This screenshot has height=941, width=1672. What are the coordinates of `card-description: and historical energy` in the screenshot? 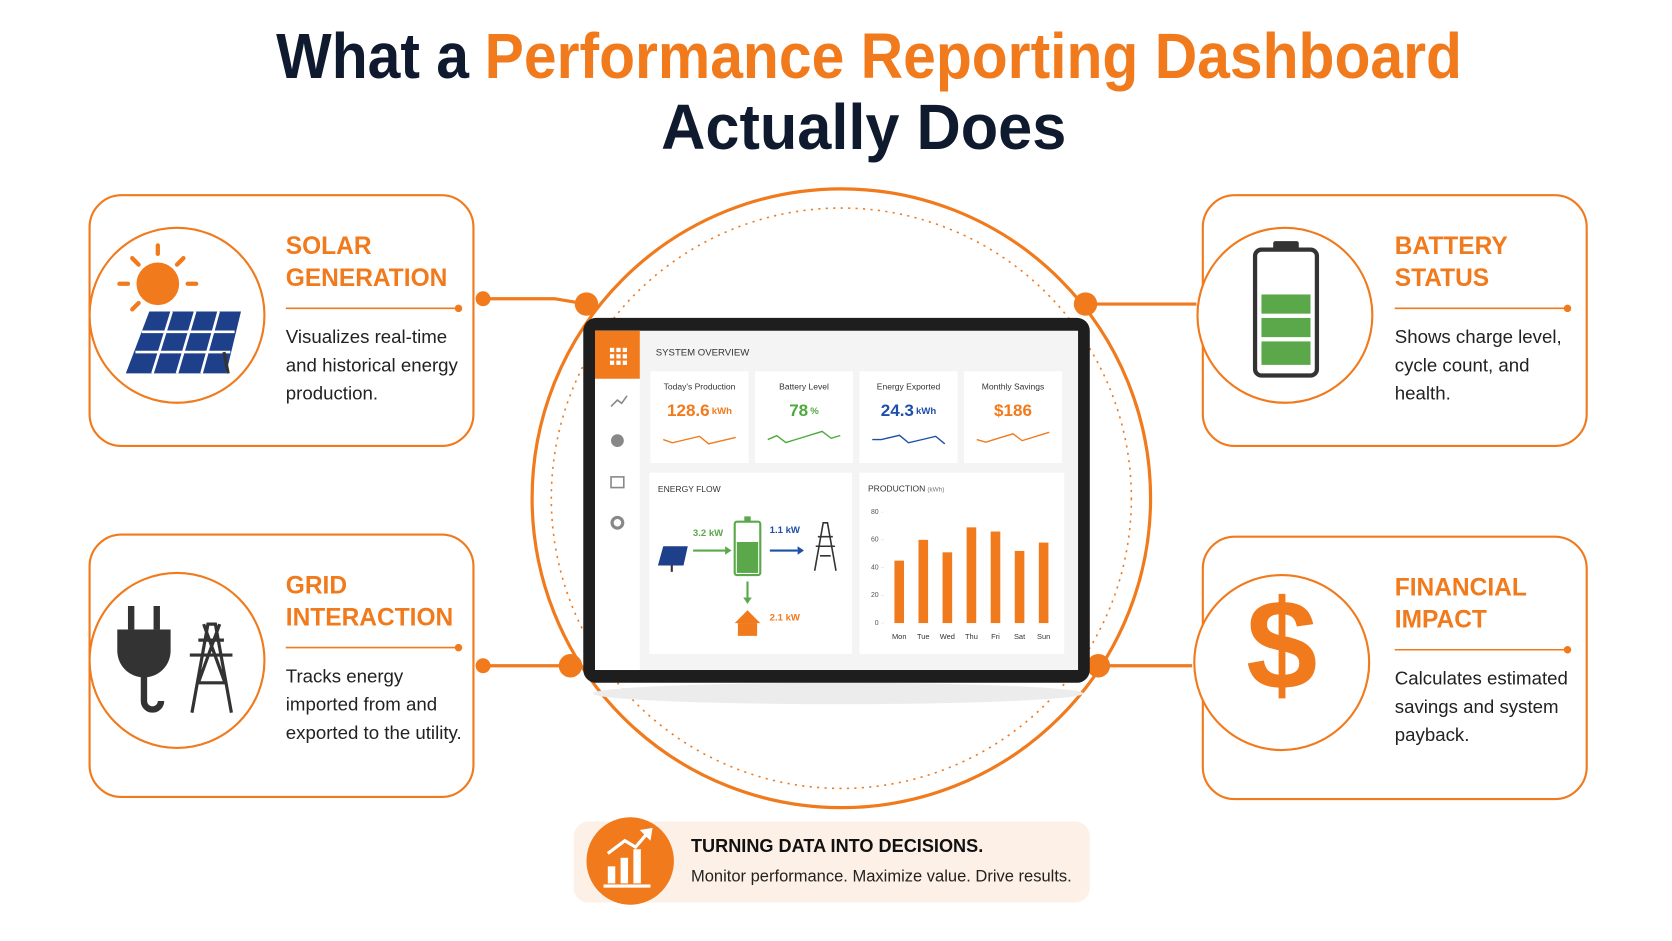 It's located at (372, 364).